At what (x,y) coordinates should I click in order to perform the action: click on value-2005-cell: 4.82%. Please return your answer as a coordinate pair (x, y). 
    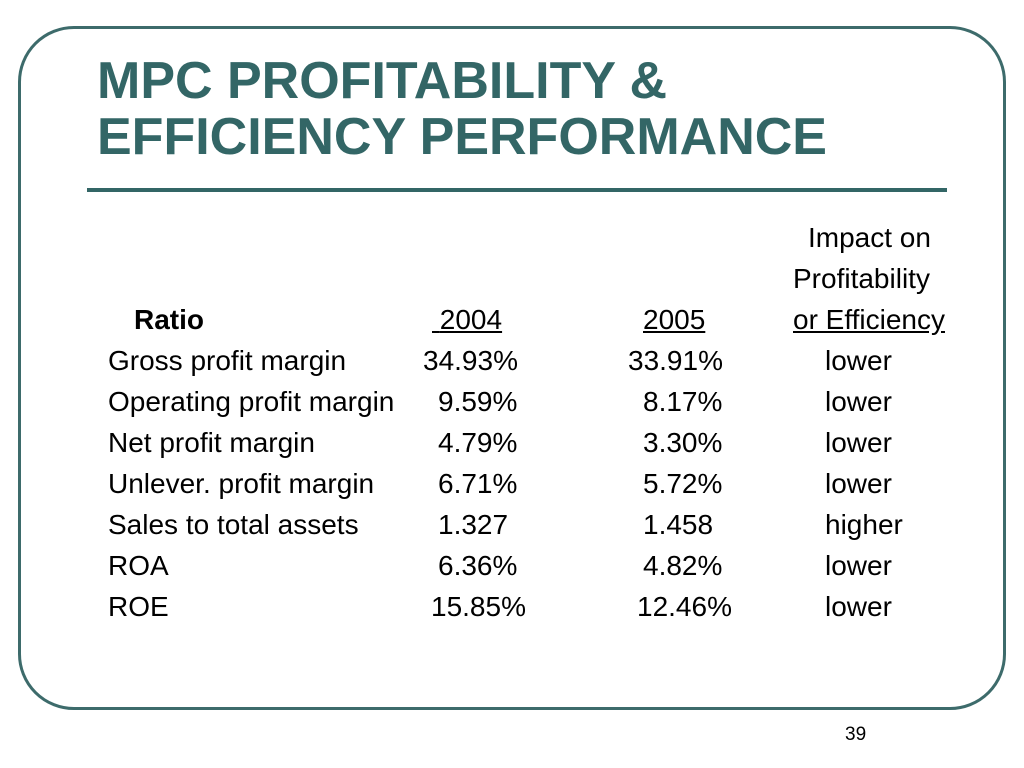
    Looking at the image, I should click on (683, 565).